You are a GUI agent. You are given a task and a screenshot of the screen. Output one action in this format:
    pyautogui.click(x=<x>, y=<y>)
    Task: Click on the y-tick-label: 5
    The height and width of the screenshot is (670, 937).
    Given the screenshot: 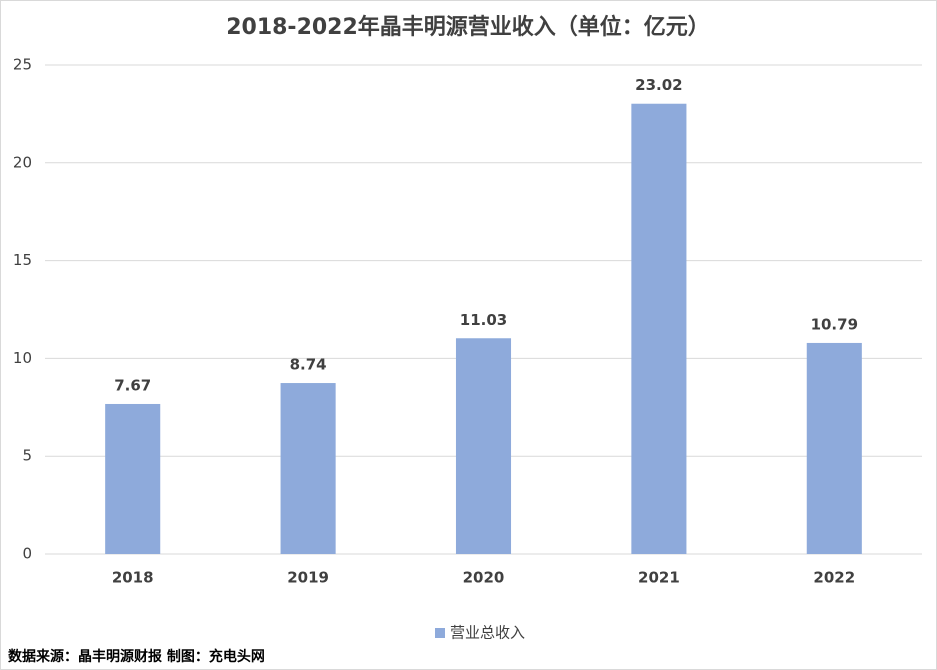 What is the action you would take?
    pyautogui.click(x=27, y=456)
    